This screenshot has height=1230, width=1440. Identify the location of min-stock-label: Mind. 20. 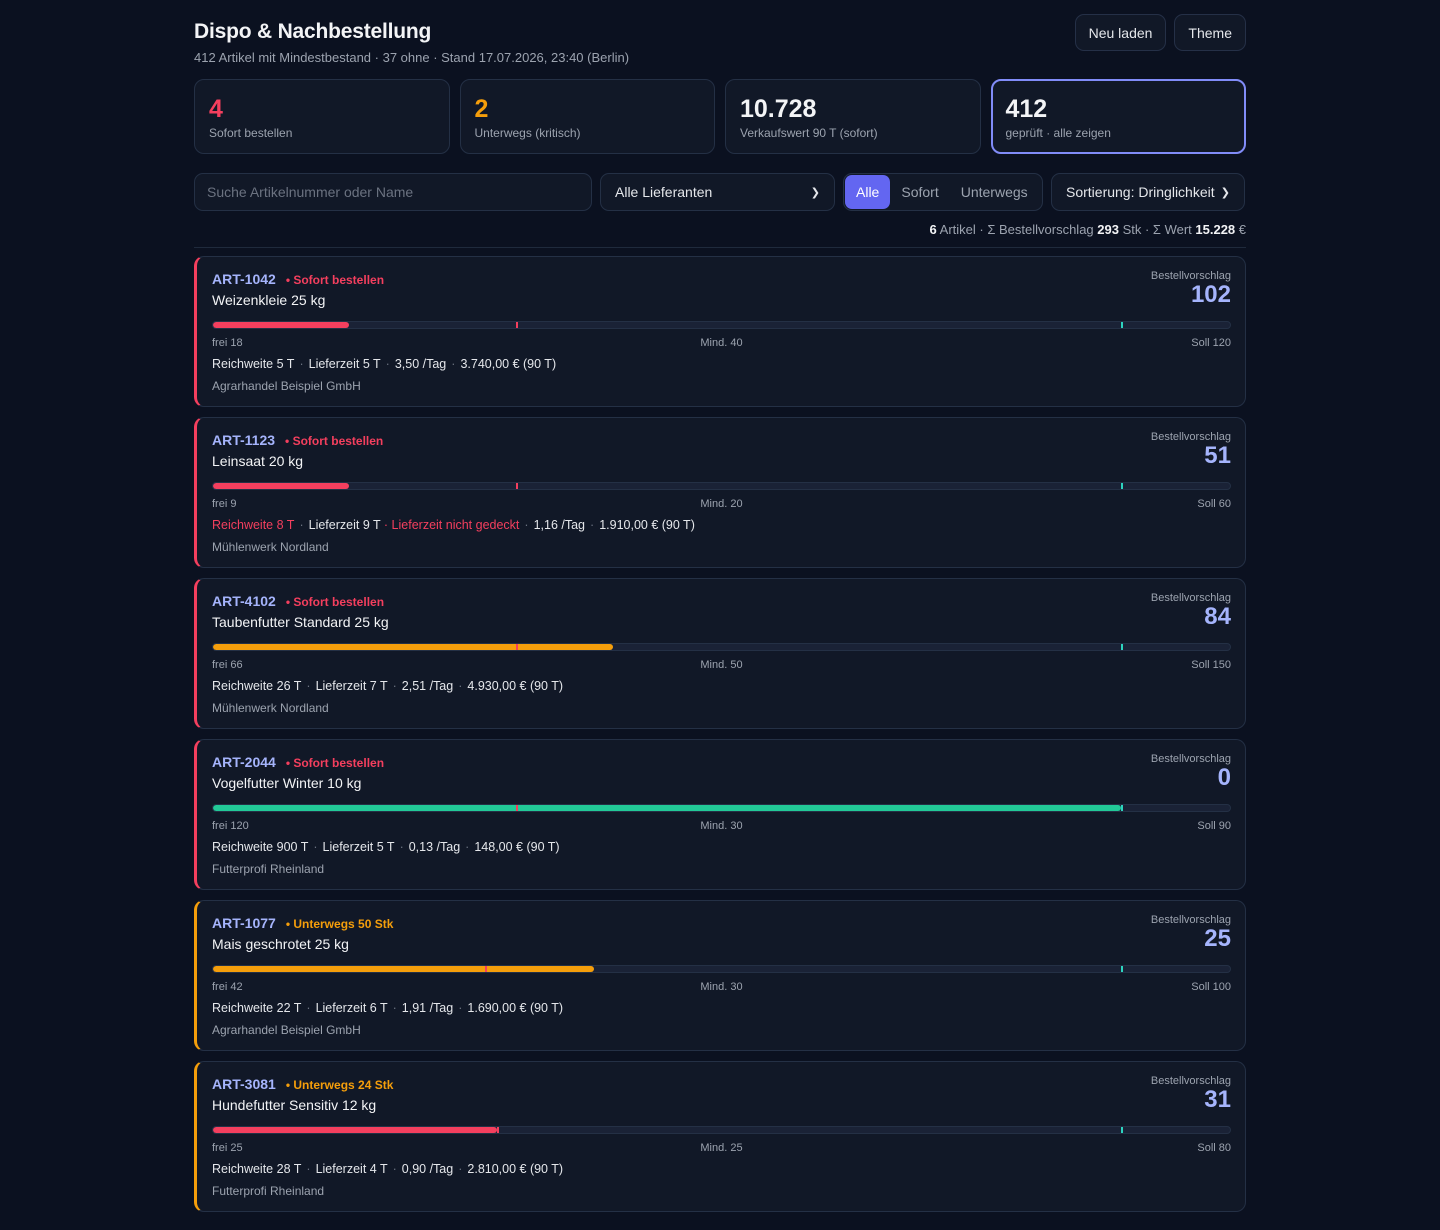
(721, 504).